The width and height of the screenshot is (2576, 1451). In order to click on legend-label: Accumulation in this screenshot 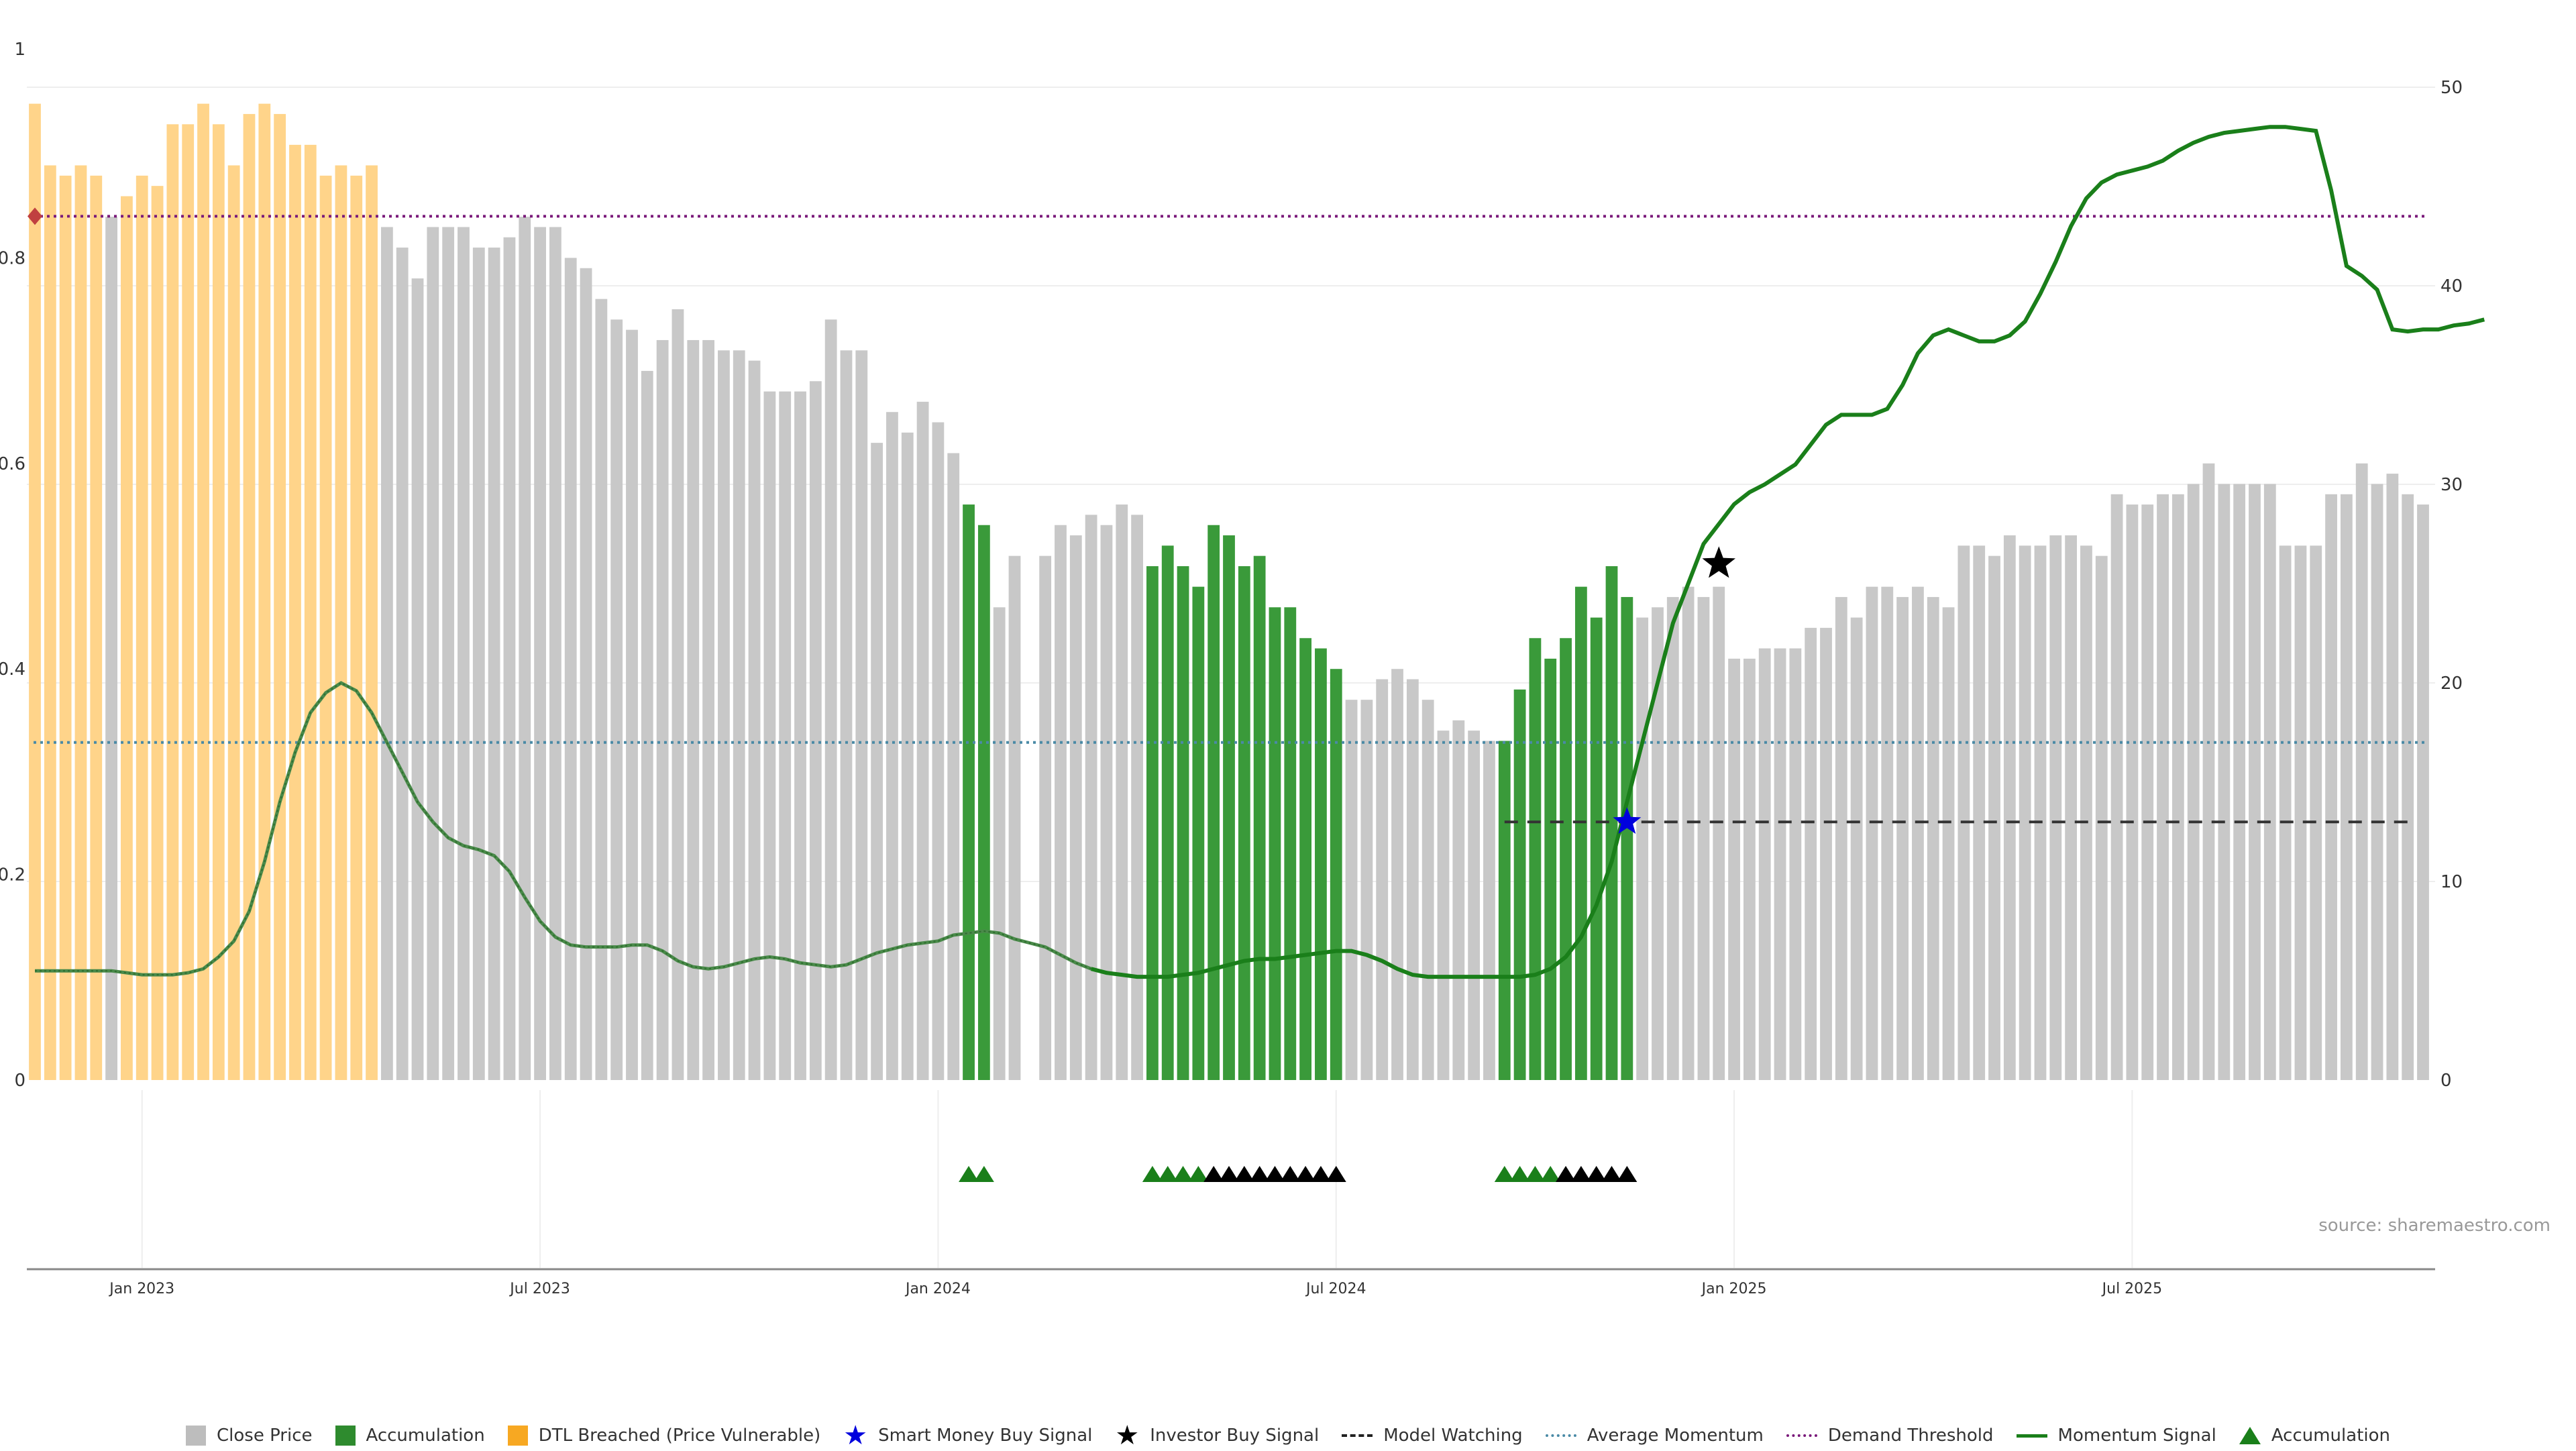, I will do `click(425, 1436)`.